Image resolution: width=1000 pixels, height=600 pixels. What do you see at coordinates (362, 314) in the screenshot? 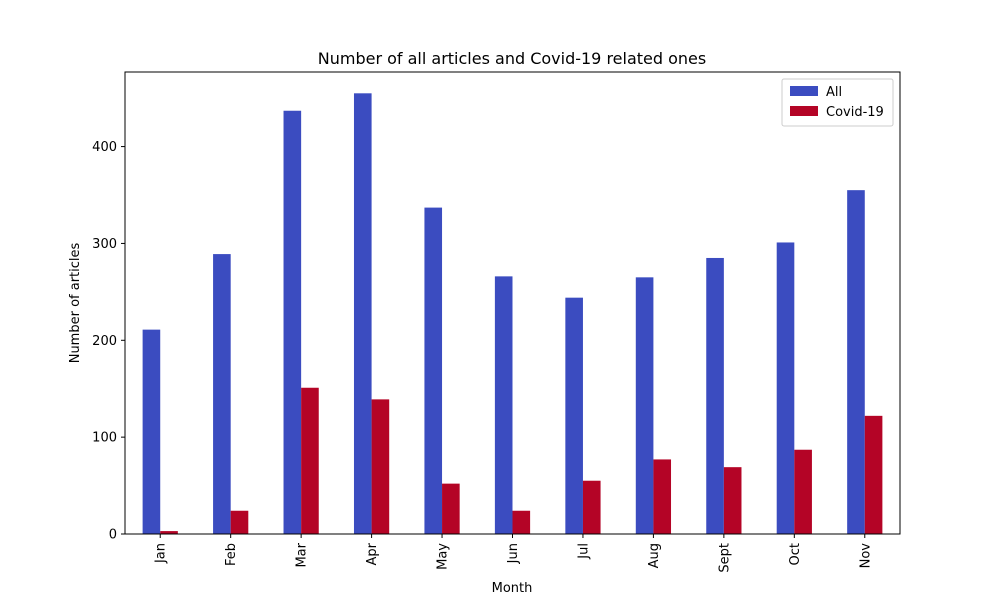
I see `bar-all-apr` at bounding box center [362, 314].